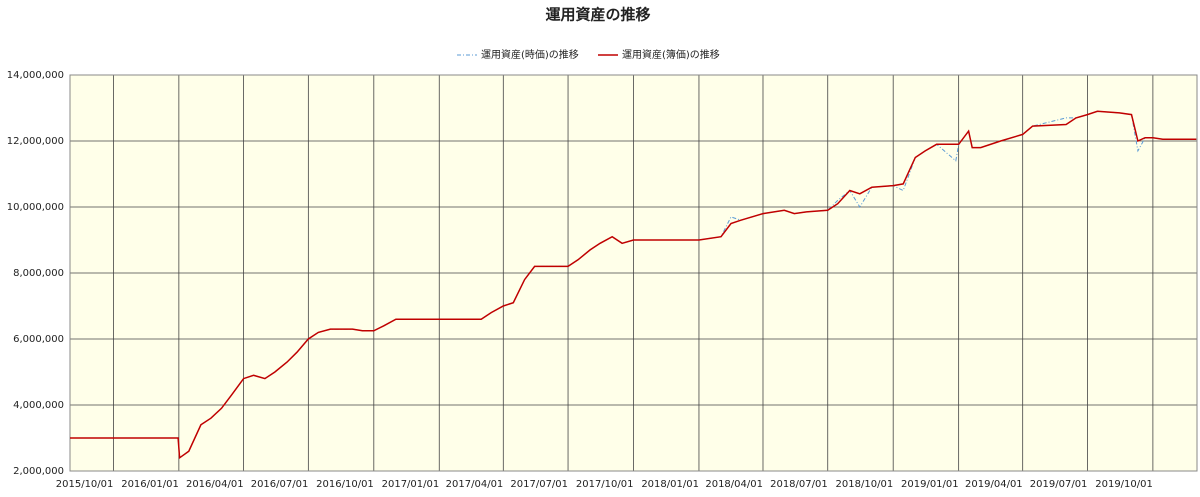 This screenshot has height=497, width=1200. What do you see at coordinates (280, 484) in the screenshot?
I see `x-tick-label: 2016/07/01` at bounding box center [280, 484].